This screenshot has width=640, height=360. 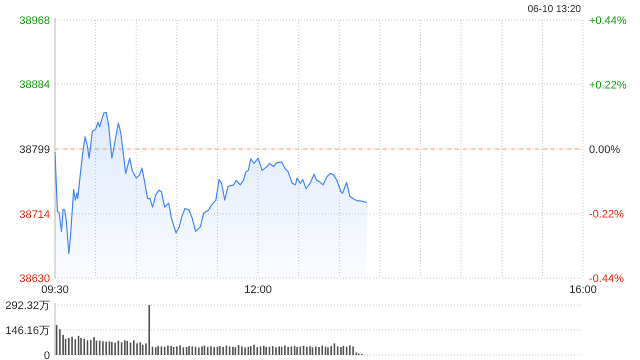 What do you see at coordinates (27, 331) in the screenshot?
I see `y-tick-label: 146.16万` at bounding box center [27, 331].